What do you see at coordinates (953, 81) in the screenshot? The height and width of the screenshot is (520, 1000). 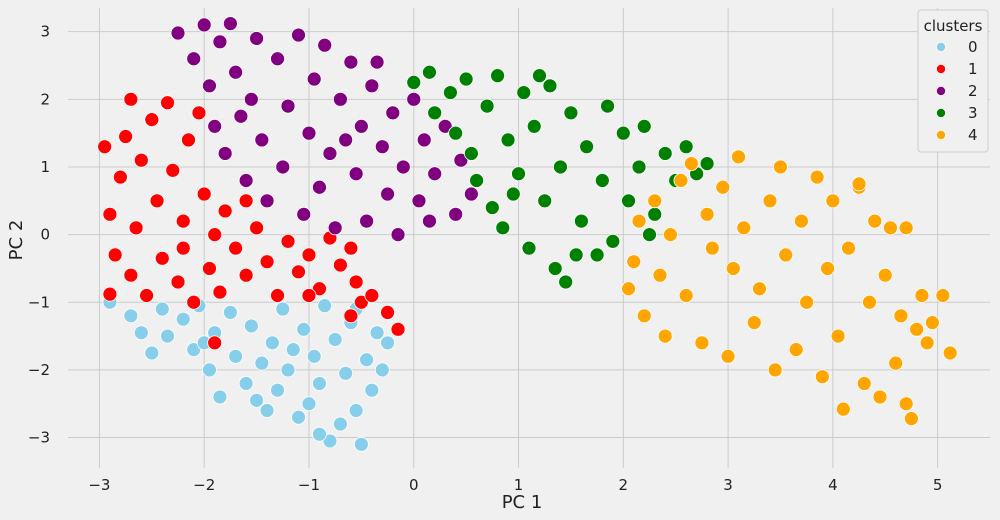 I see `legend-box` at bounding box center [953, 81].